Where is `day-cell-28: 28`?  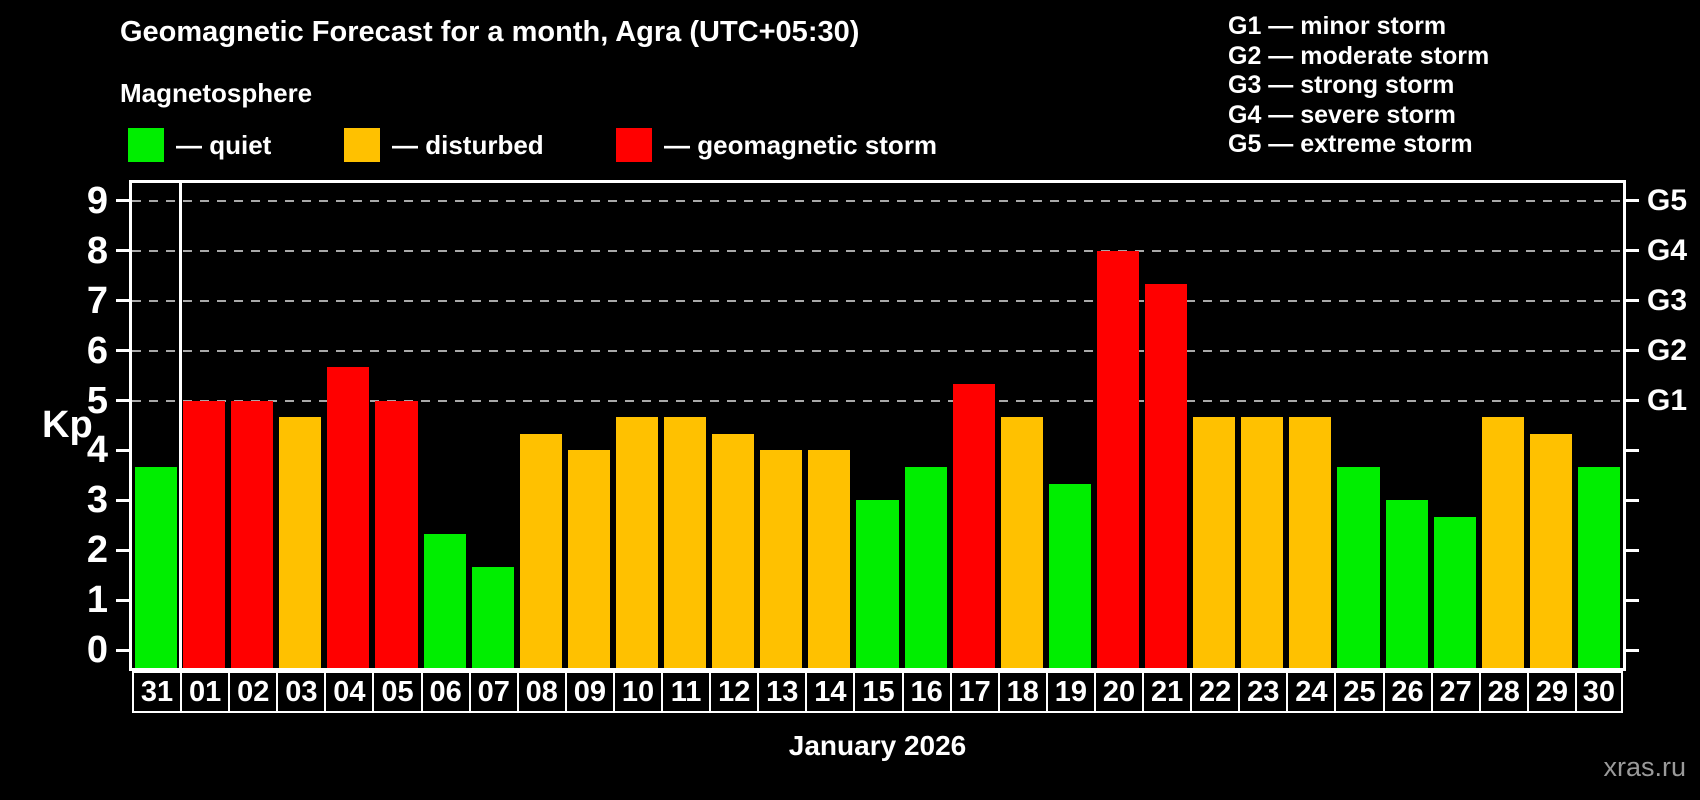 day-cell-28: 28 is located at coordinates (1503, 692).